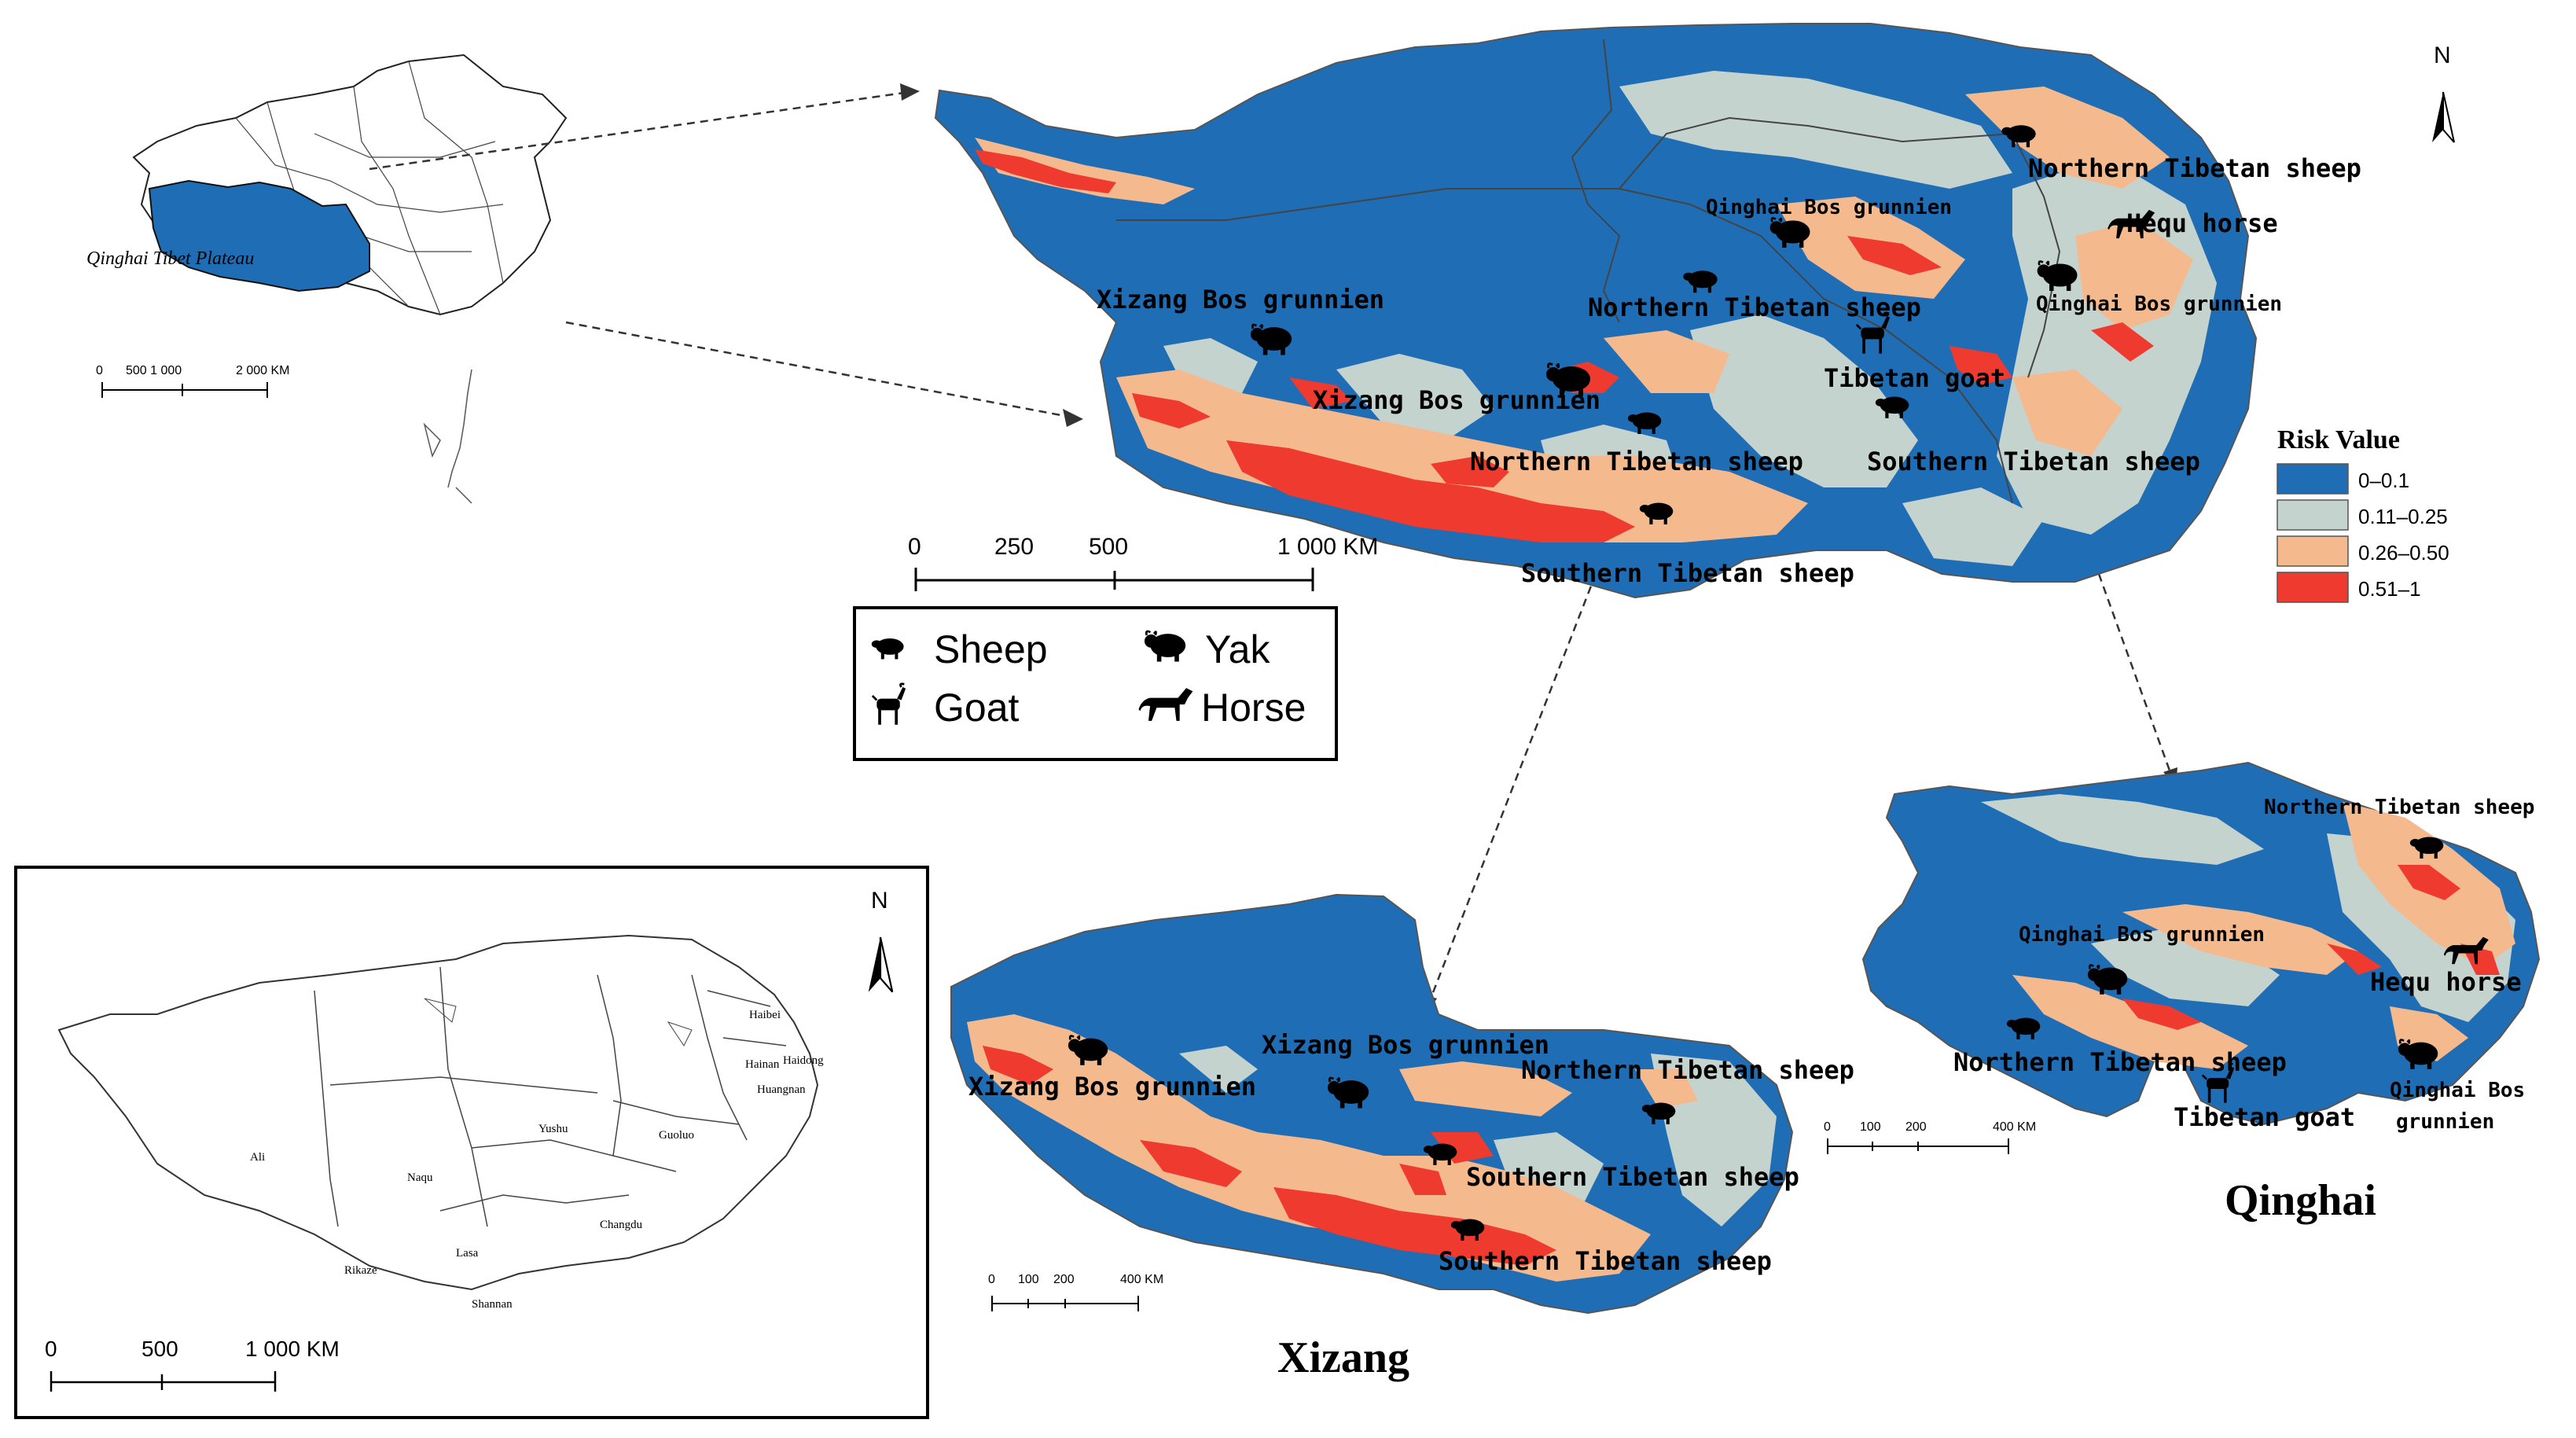 The image size is (2576, 1438). Describe the element at coordinates (1456, 400) in the screenshot. I see `label-xizang-bos-center: Xizang Bos grunnien` at that location.